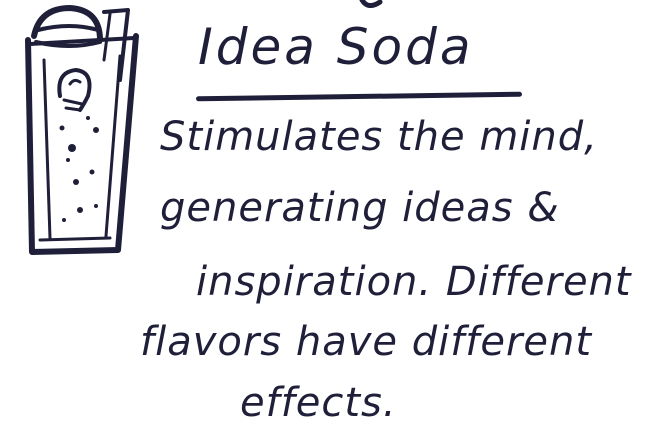 This screenshot has width=657, height=445. Describe the element at coordinates (366, 342) in the screenshot. I see `note-line-4: flavors have different` at that location.